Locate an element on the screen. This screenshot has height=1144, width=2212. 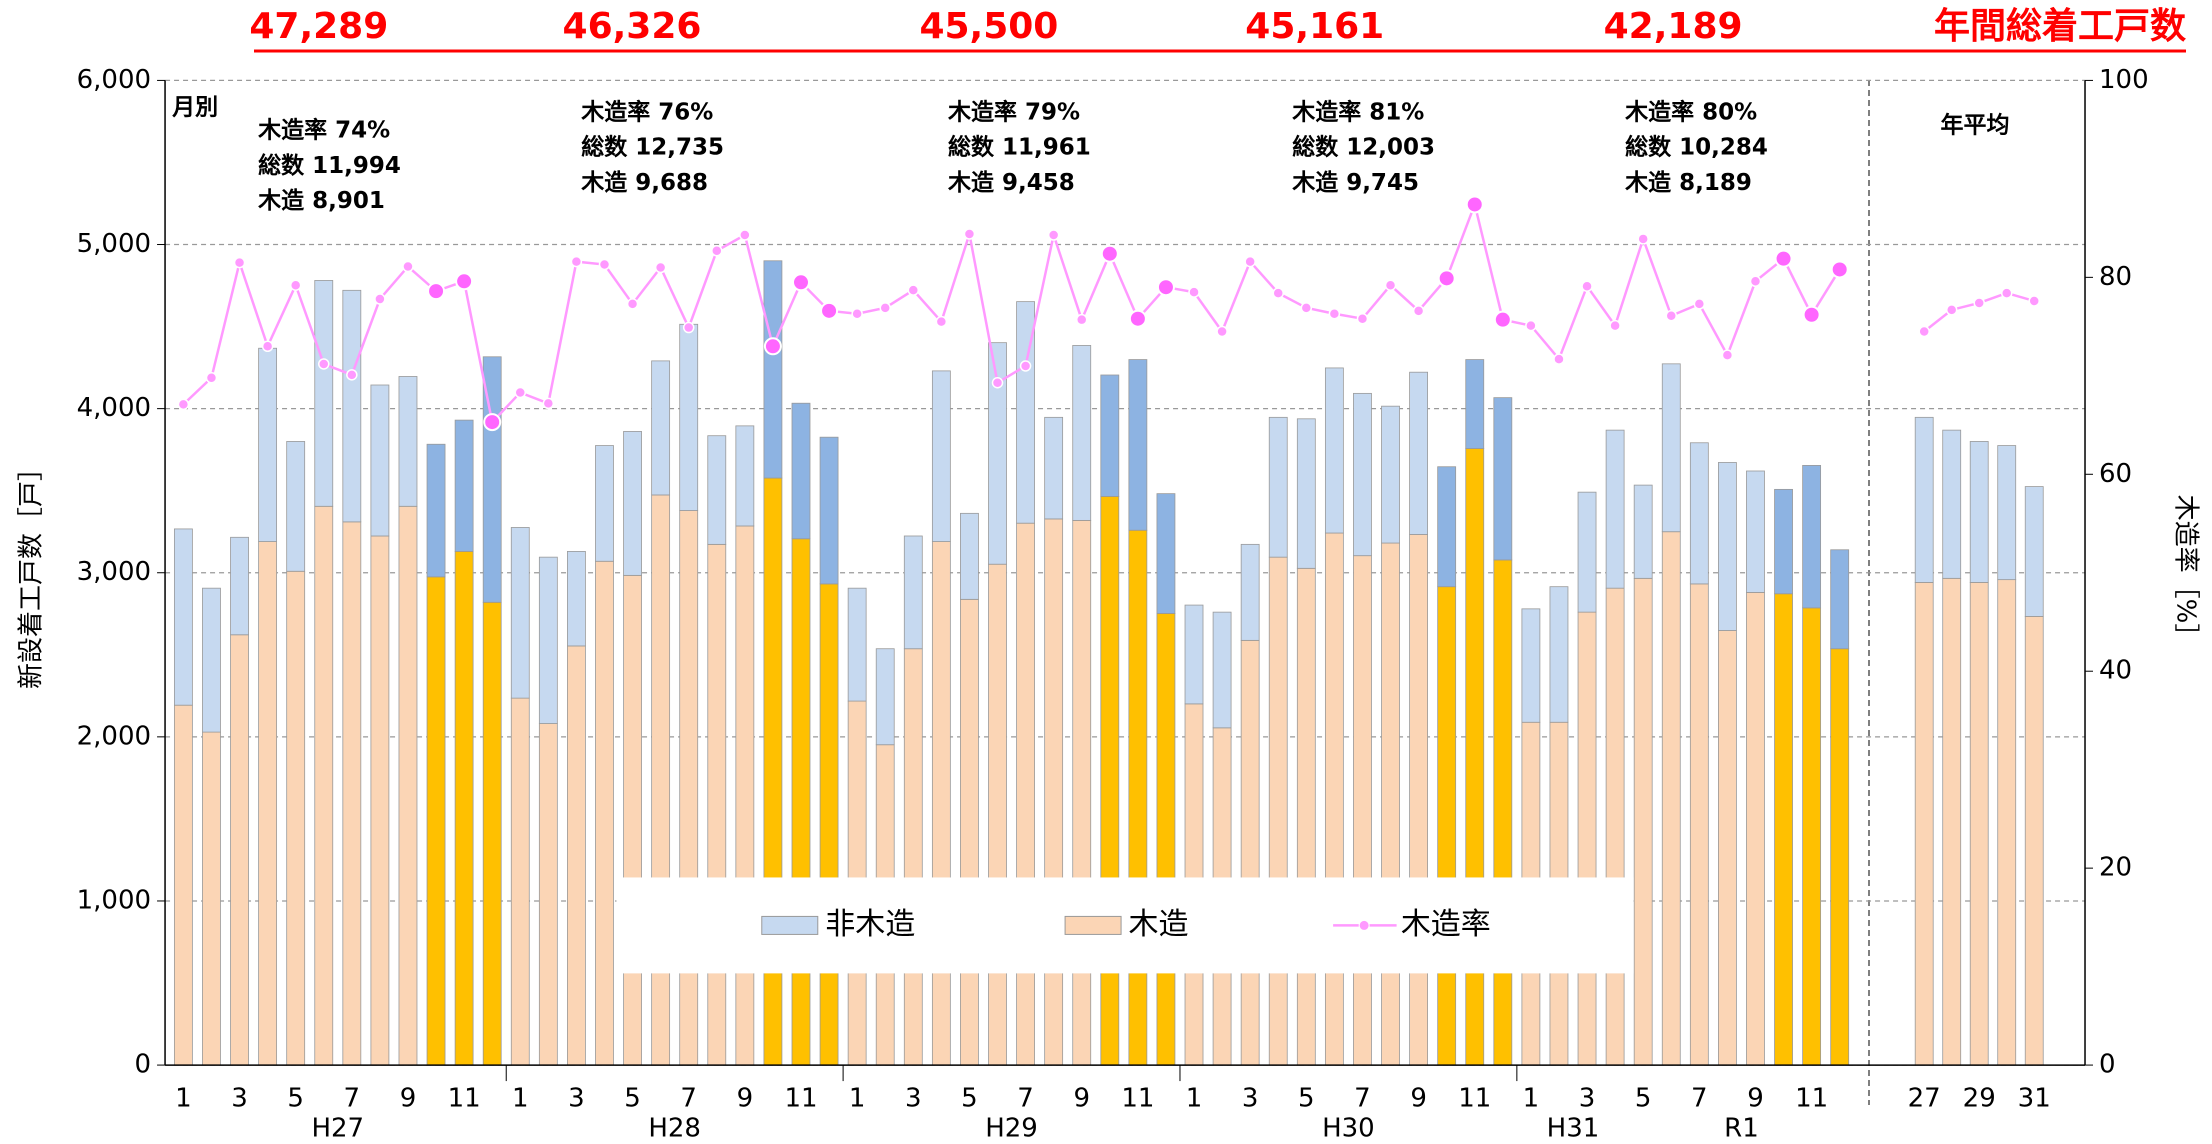
legend-label: 木造 is located at coordinates (1159, 924).